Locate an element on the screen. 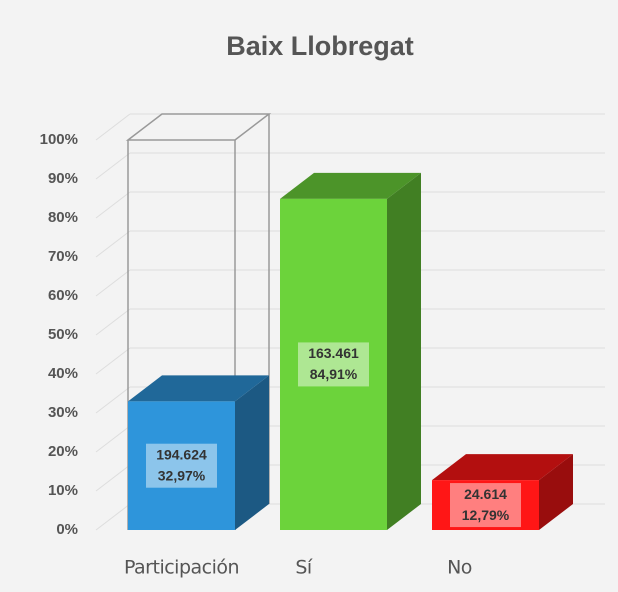 This screenshot has width=618, height=592. y-tick-label: 0% is located at coordinates (67, 529).